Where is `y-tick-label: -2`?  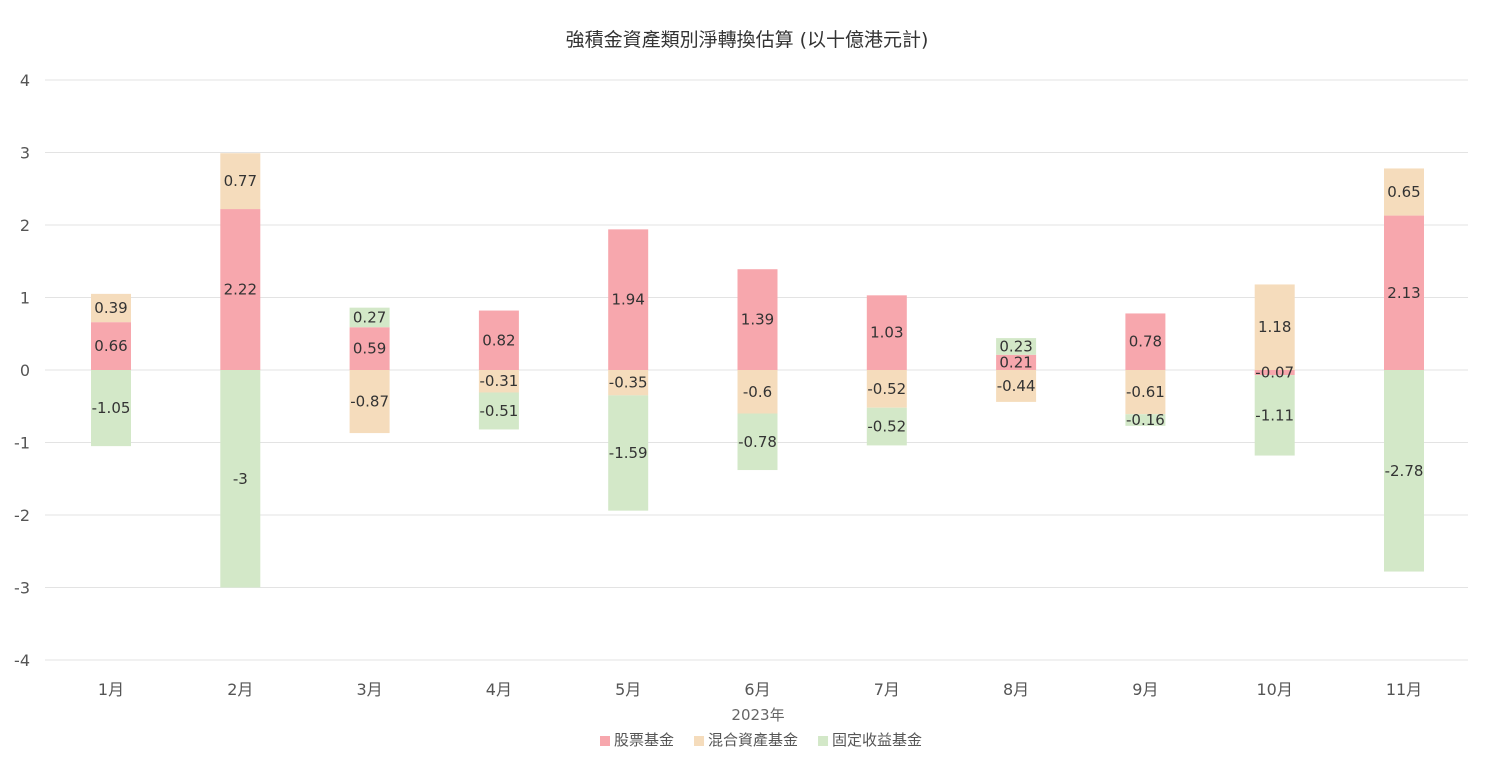
y-tick-label: -2 is located at coordinates (22, 515).